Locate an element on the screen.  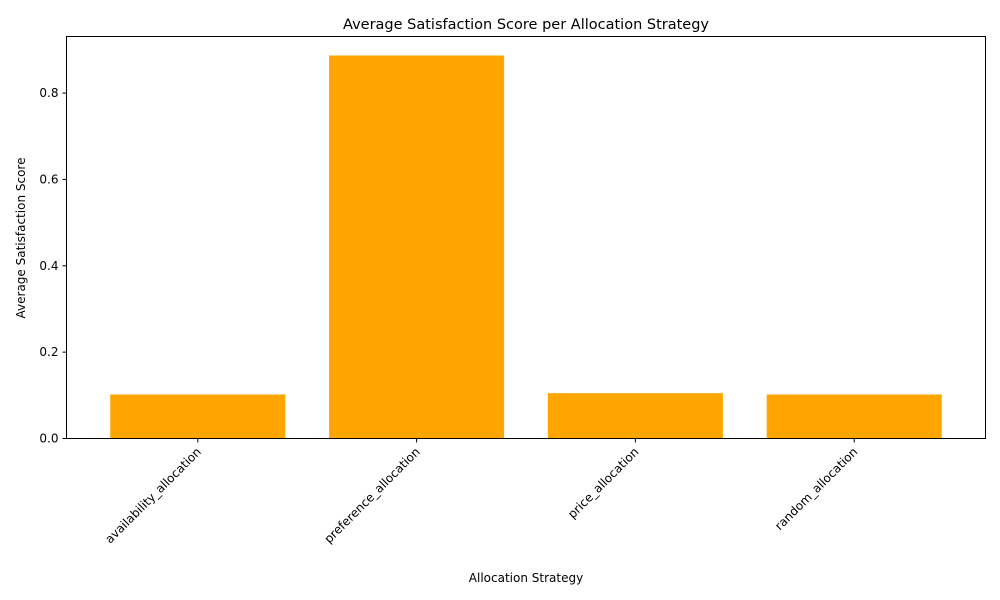
x-axis-label: Allocation Strategy is located at coordinates (526, 578).